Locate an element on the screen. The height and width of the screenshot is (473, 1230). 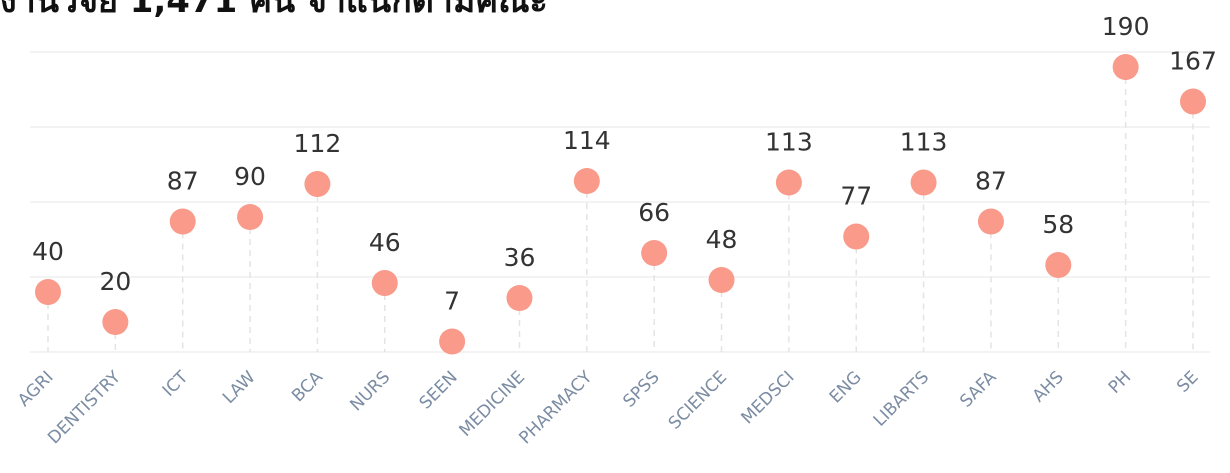
value-label: 58 is located at coordinates (1058, 224).